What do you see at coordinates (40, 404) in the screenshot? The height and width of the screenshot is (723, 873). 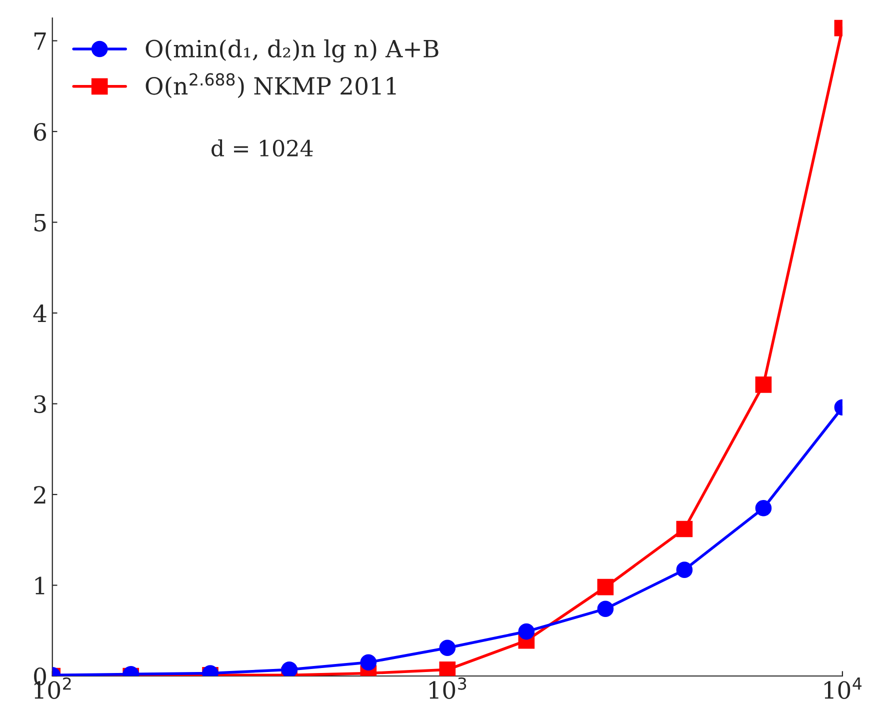 I see `y-tick-label: 3` at bounding box center [40, 404].